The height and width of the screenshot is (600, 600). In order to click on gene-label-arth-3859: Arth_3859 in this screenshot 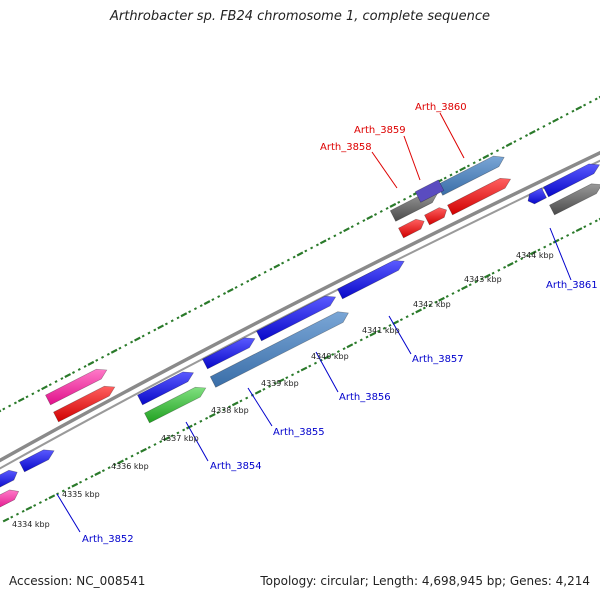, I will do `click(380, 130)`.